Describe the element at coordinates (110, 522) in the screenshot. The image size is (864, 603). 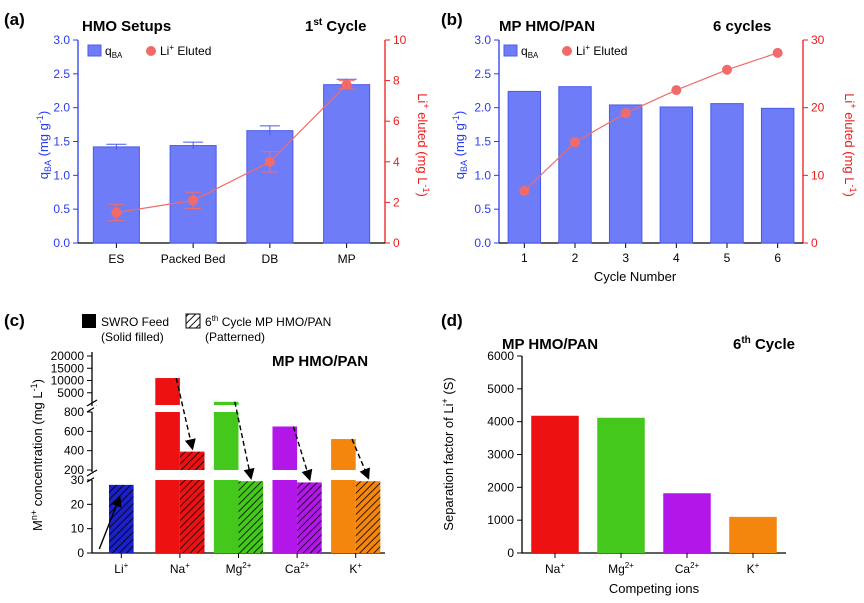
I see `li-gain-arrow` at that location.